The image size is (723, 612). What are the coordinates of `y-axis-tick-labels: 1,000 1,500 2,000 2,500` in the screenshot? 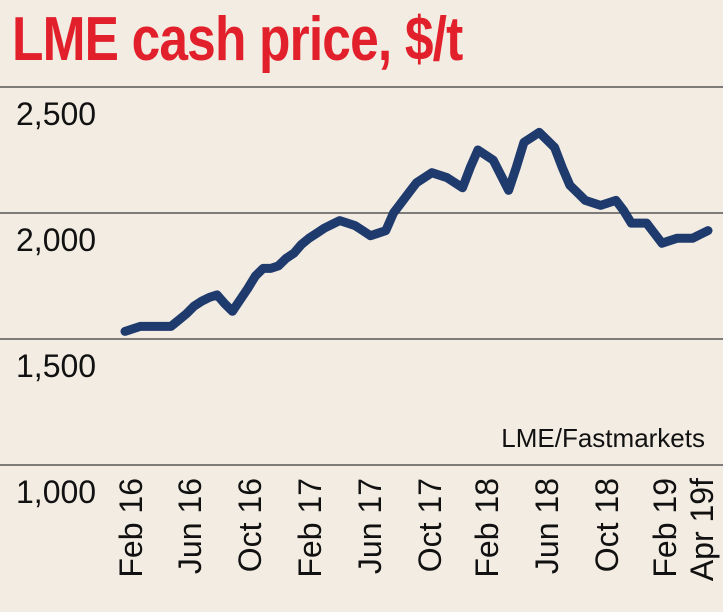 It's located at (56, 303).